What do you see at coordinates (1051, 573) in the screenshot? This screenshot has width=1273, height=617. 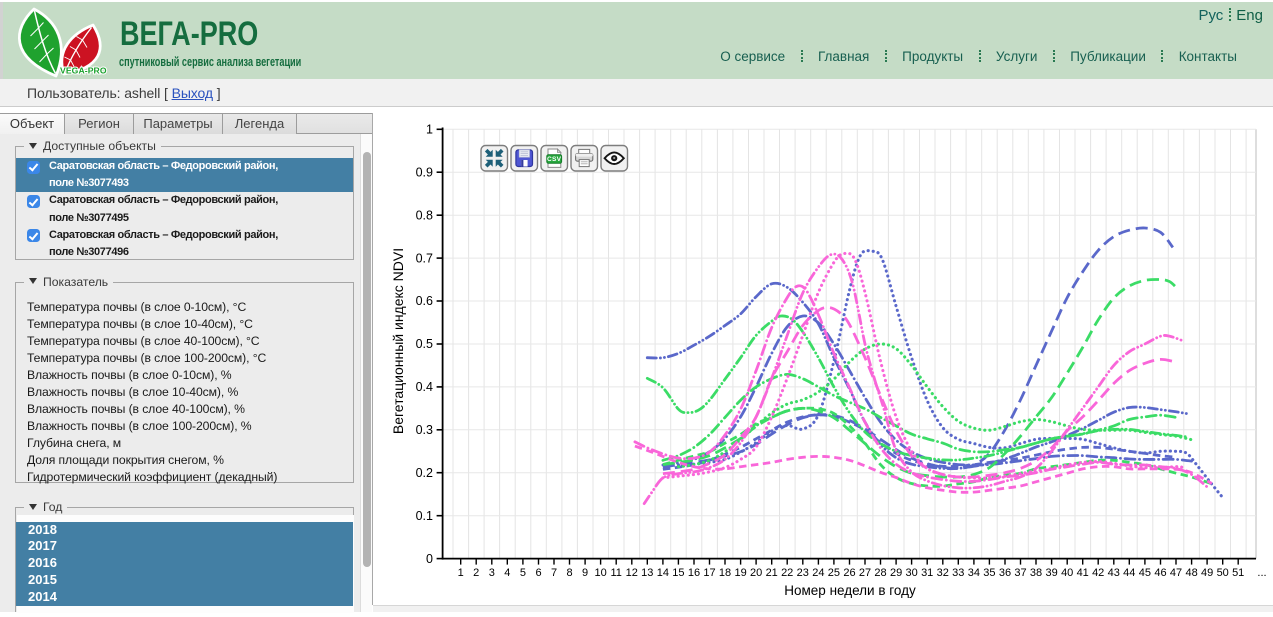 I see `svg-text: 39` at bounding box center [1051, 573].